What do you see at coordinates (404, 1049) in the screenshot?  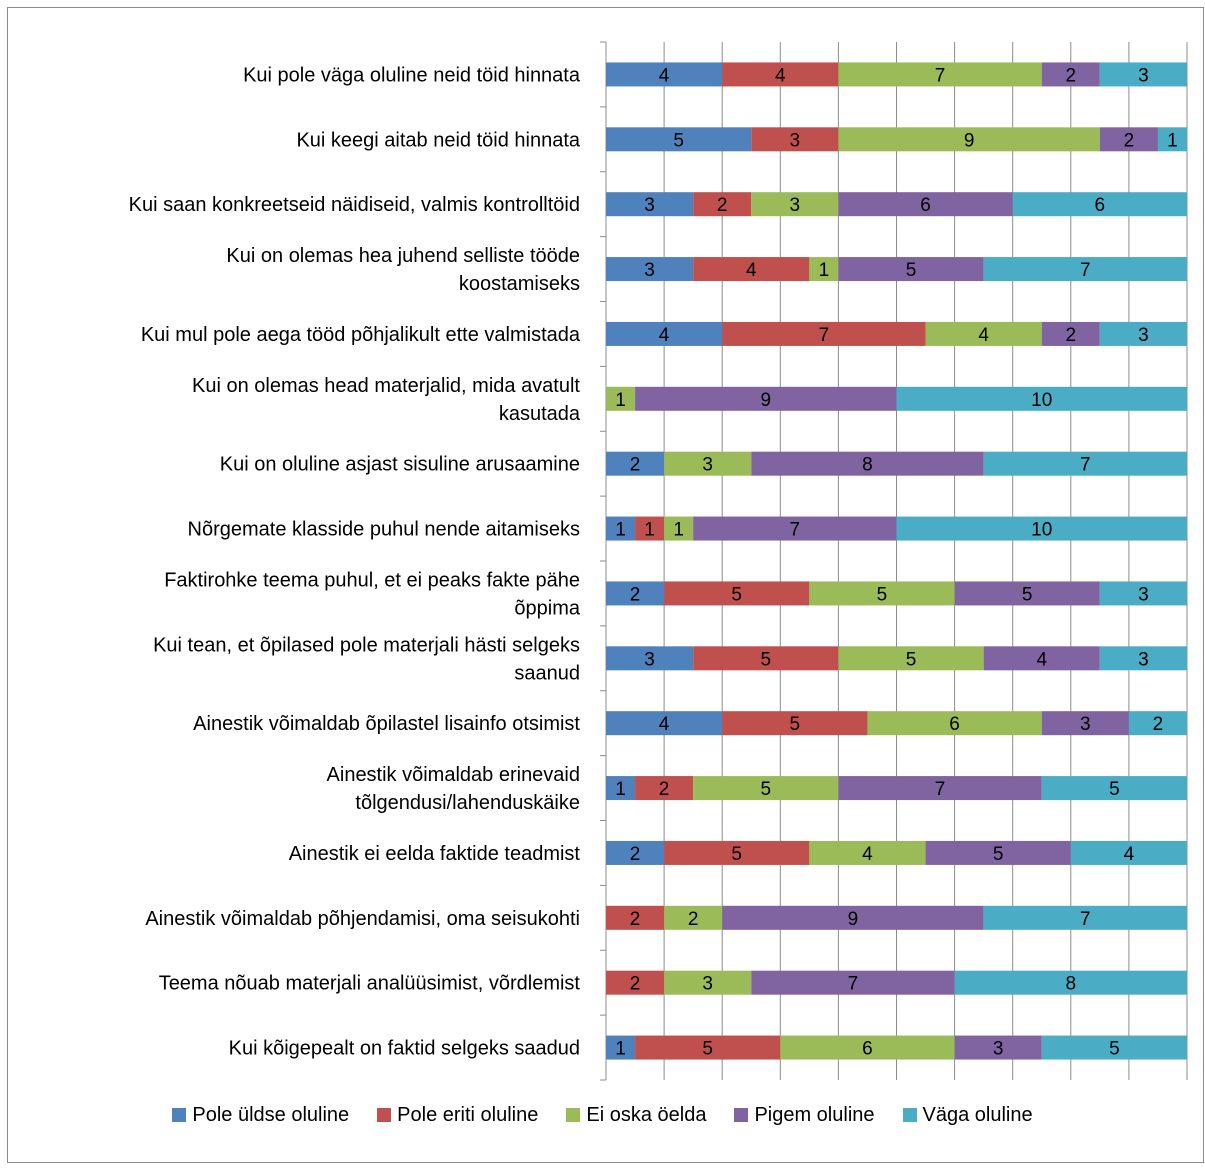 I see `category-label: Kui kõigepealt on faktid selgeks saadud` at bounding box center [404, 1049].